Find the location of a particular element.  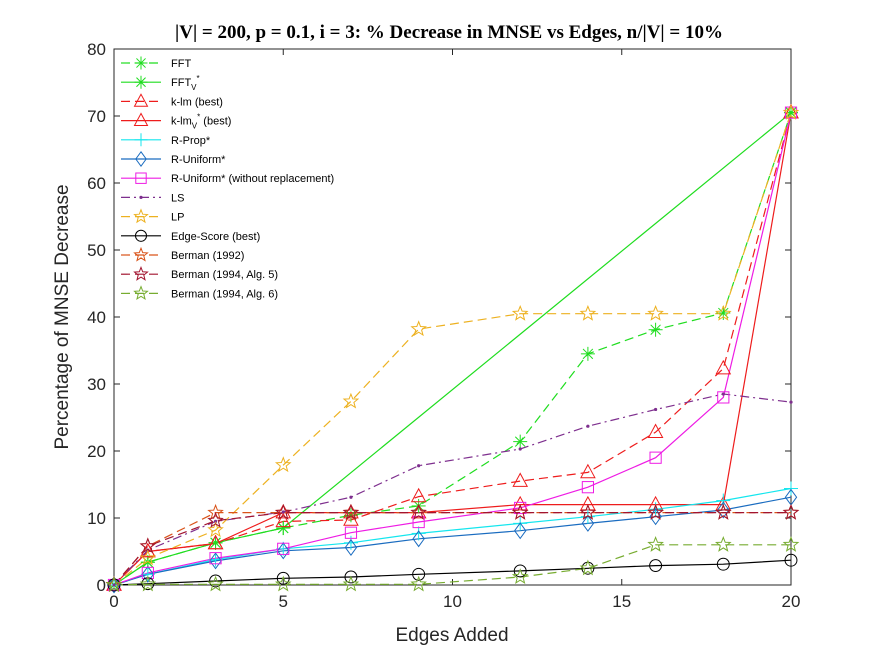

legend-label: R-Prop* is located at coordinates (191, 141).